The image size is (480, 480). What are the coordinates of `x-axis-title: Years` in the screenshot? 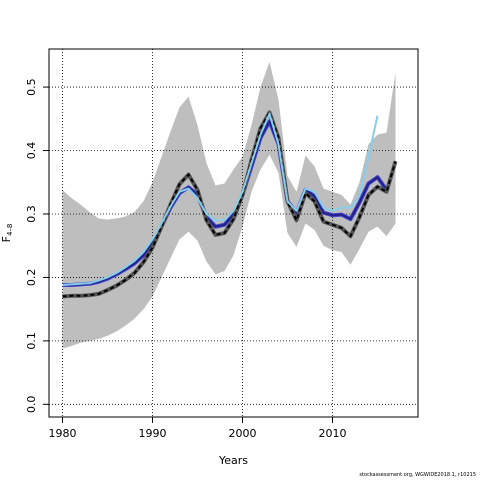 It's located at (233, 460).